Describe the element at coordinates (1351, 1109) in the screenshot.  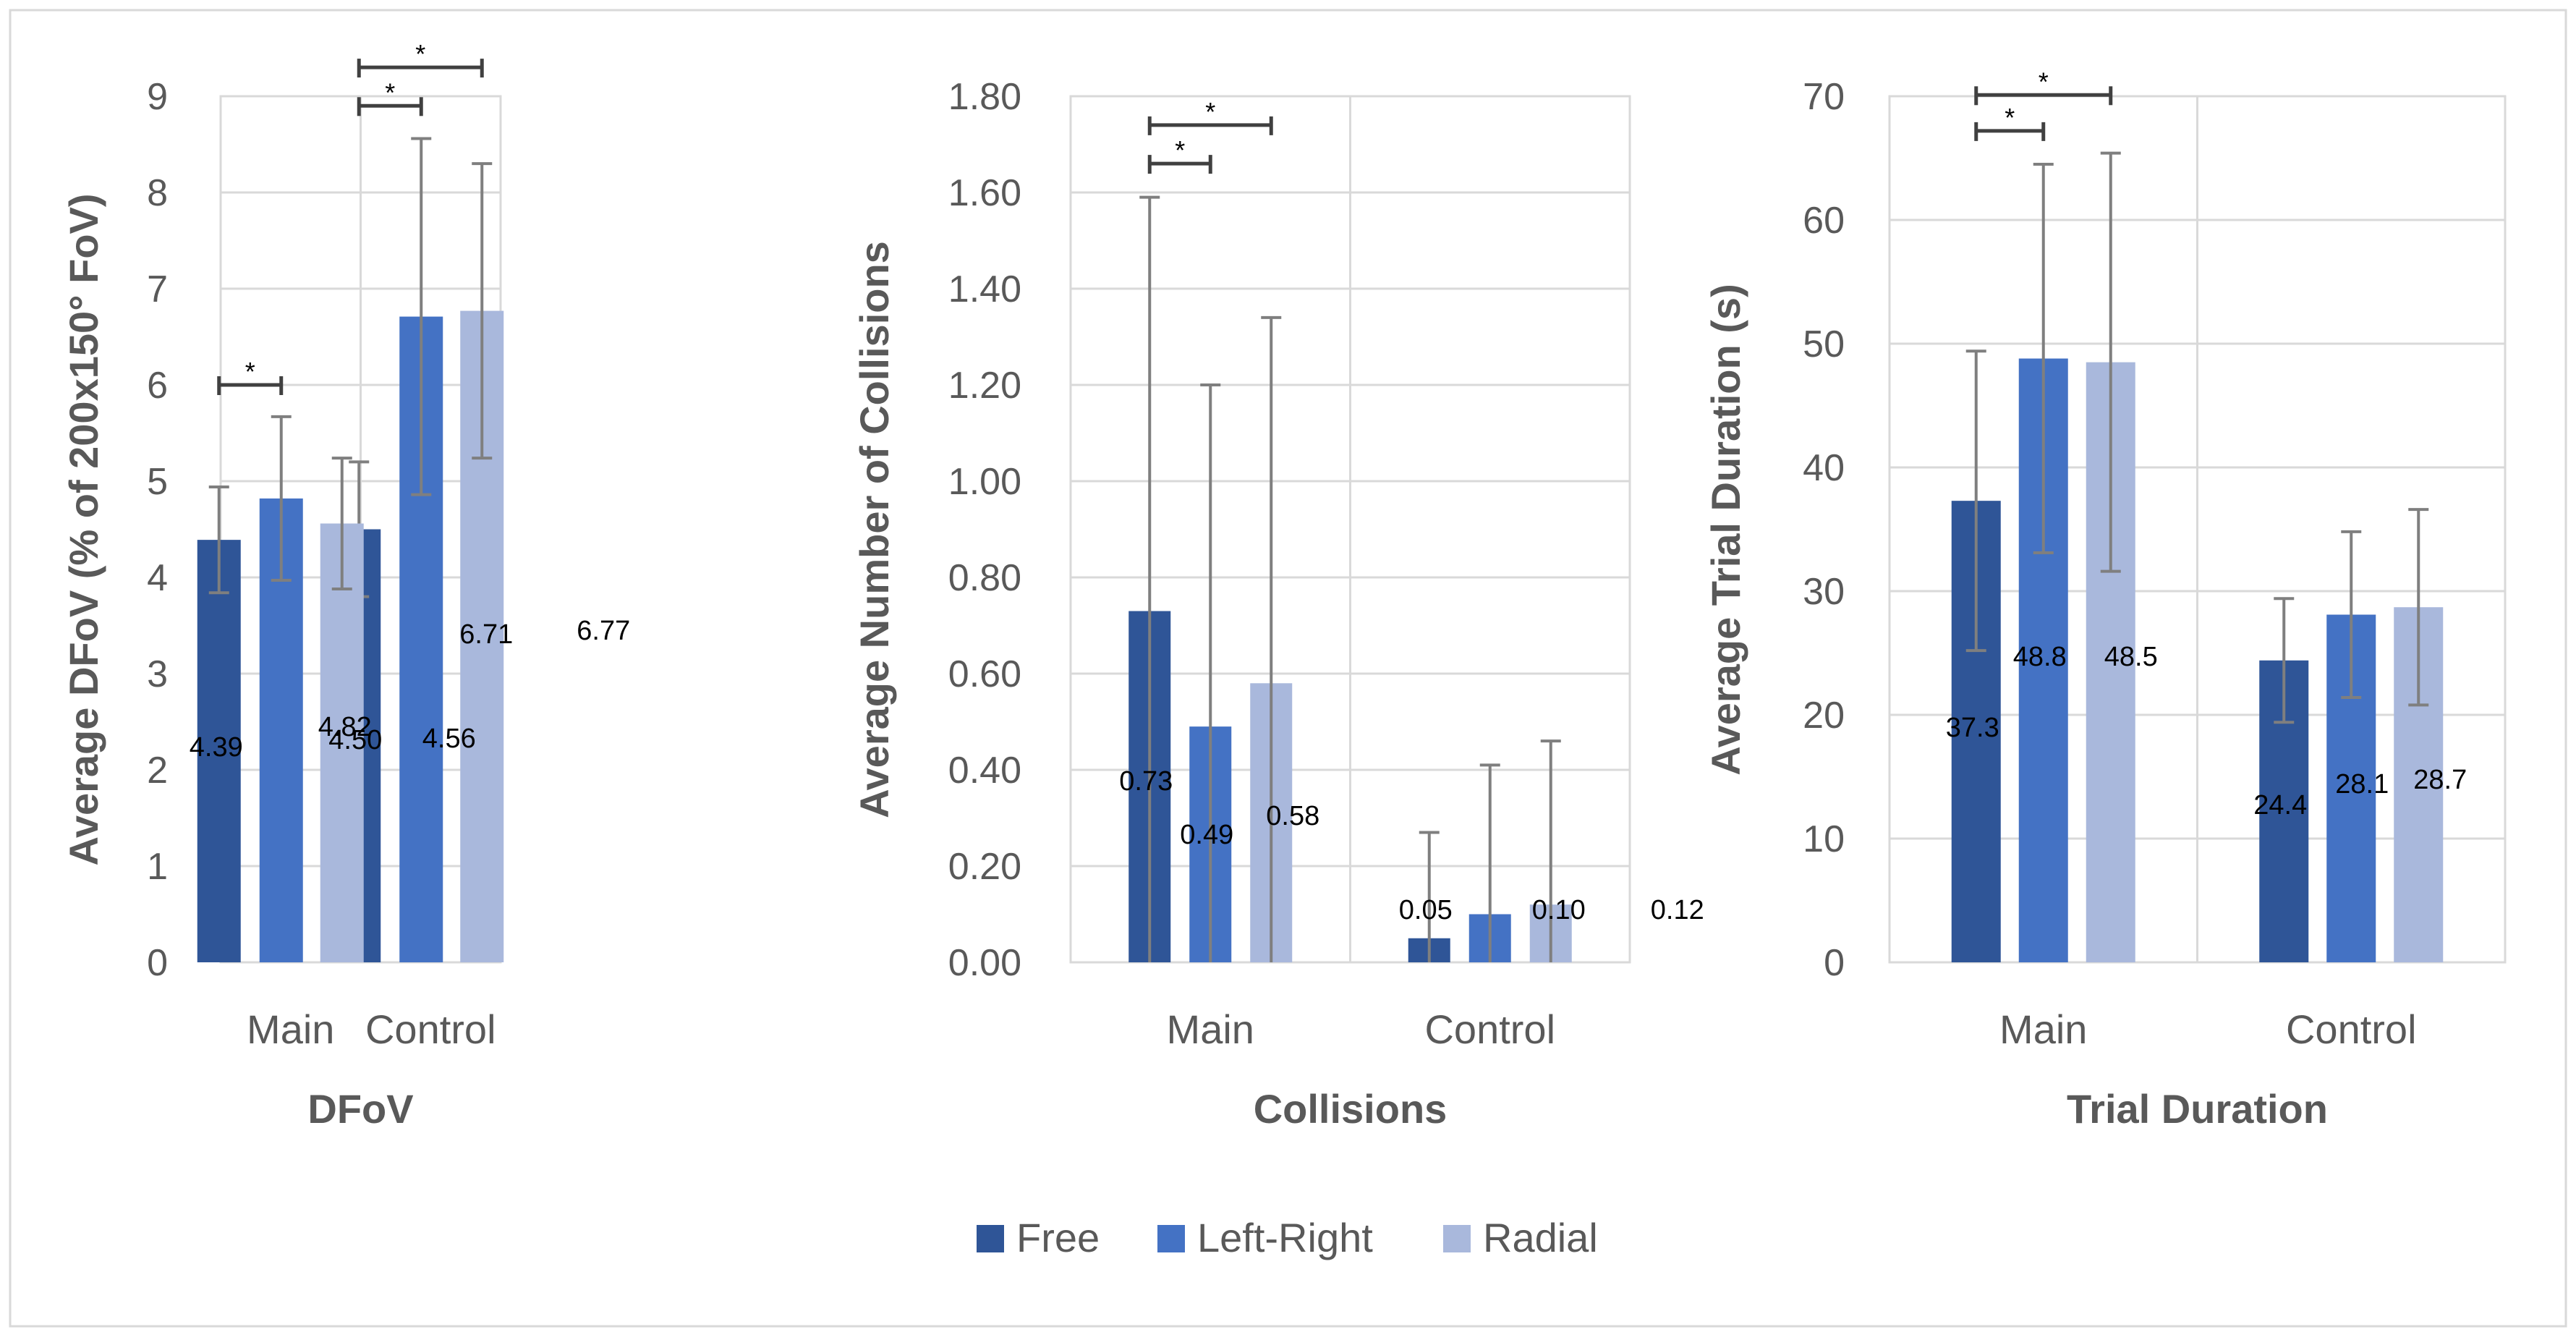
I see `x-axis-title: Collisions` at that location.